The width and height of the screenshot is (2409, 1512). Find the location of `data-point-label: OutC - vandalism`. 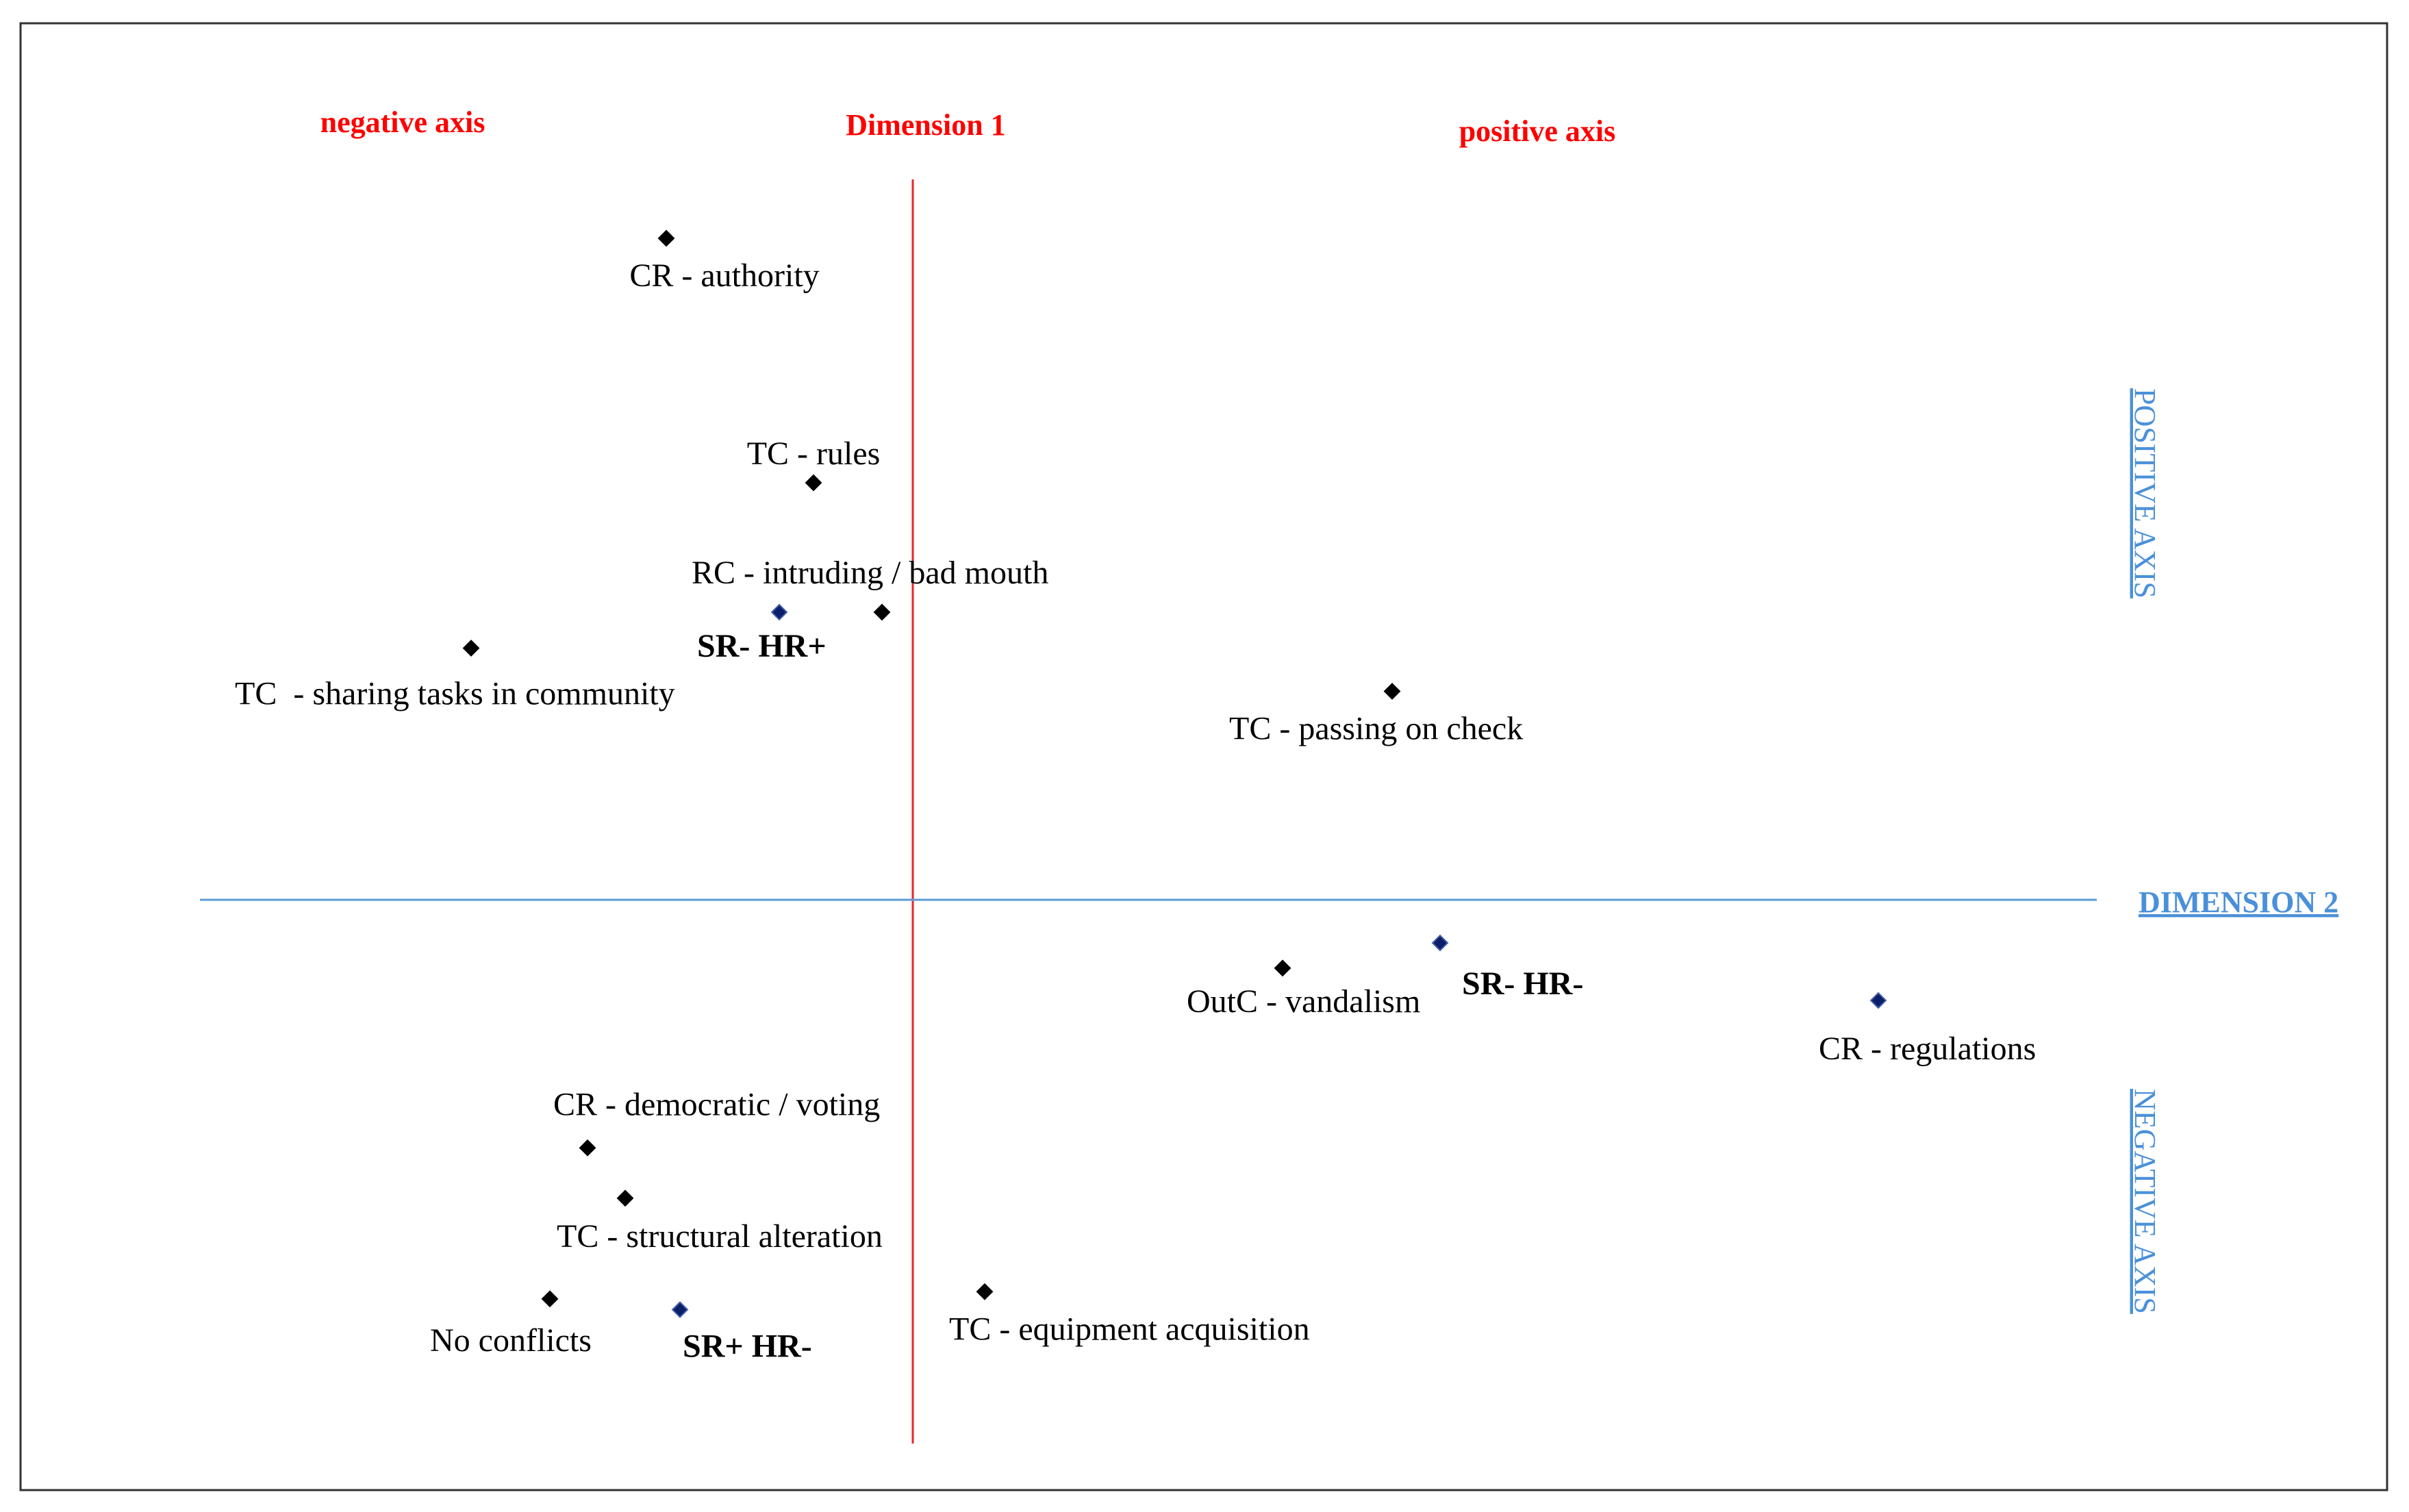

data-point-label: OutC - vandalism is located at coordinates (1303, 1001).